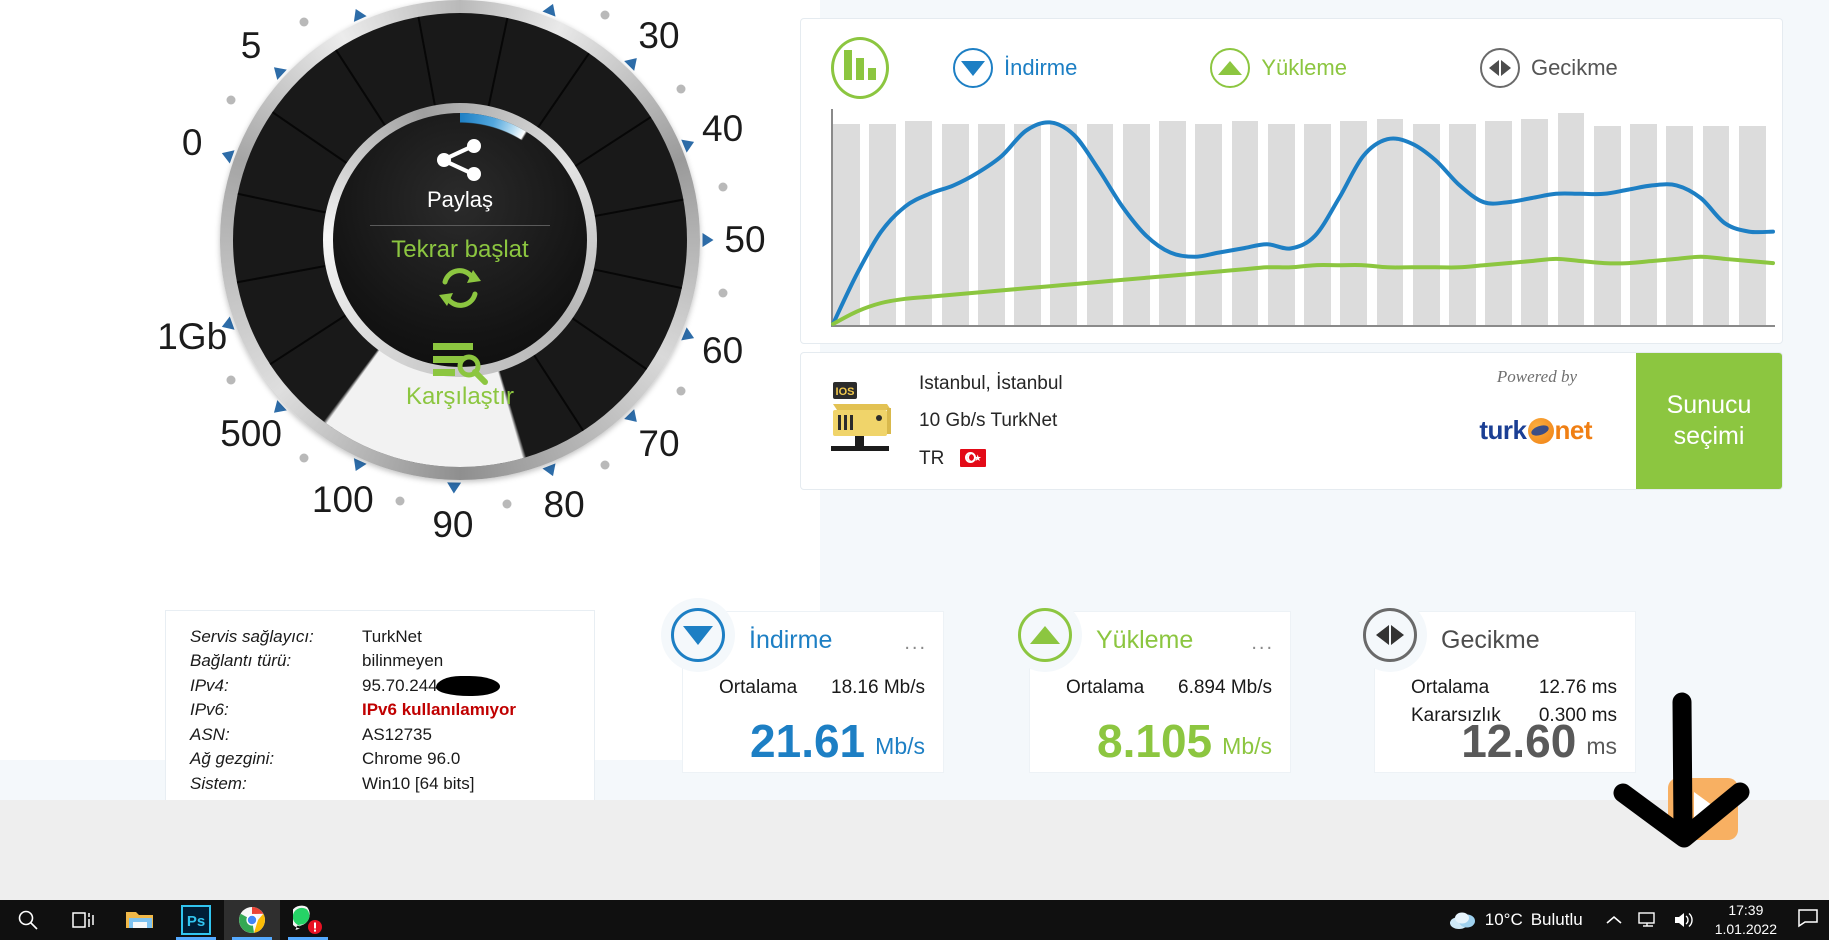  I want to click on taskbar-file-explorer-button, so click(140, 920).